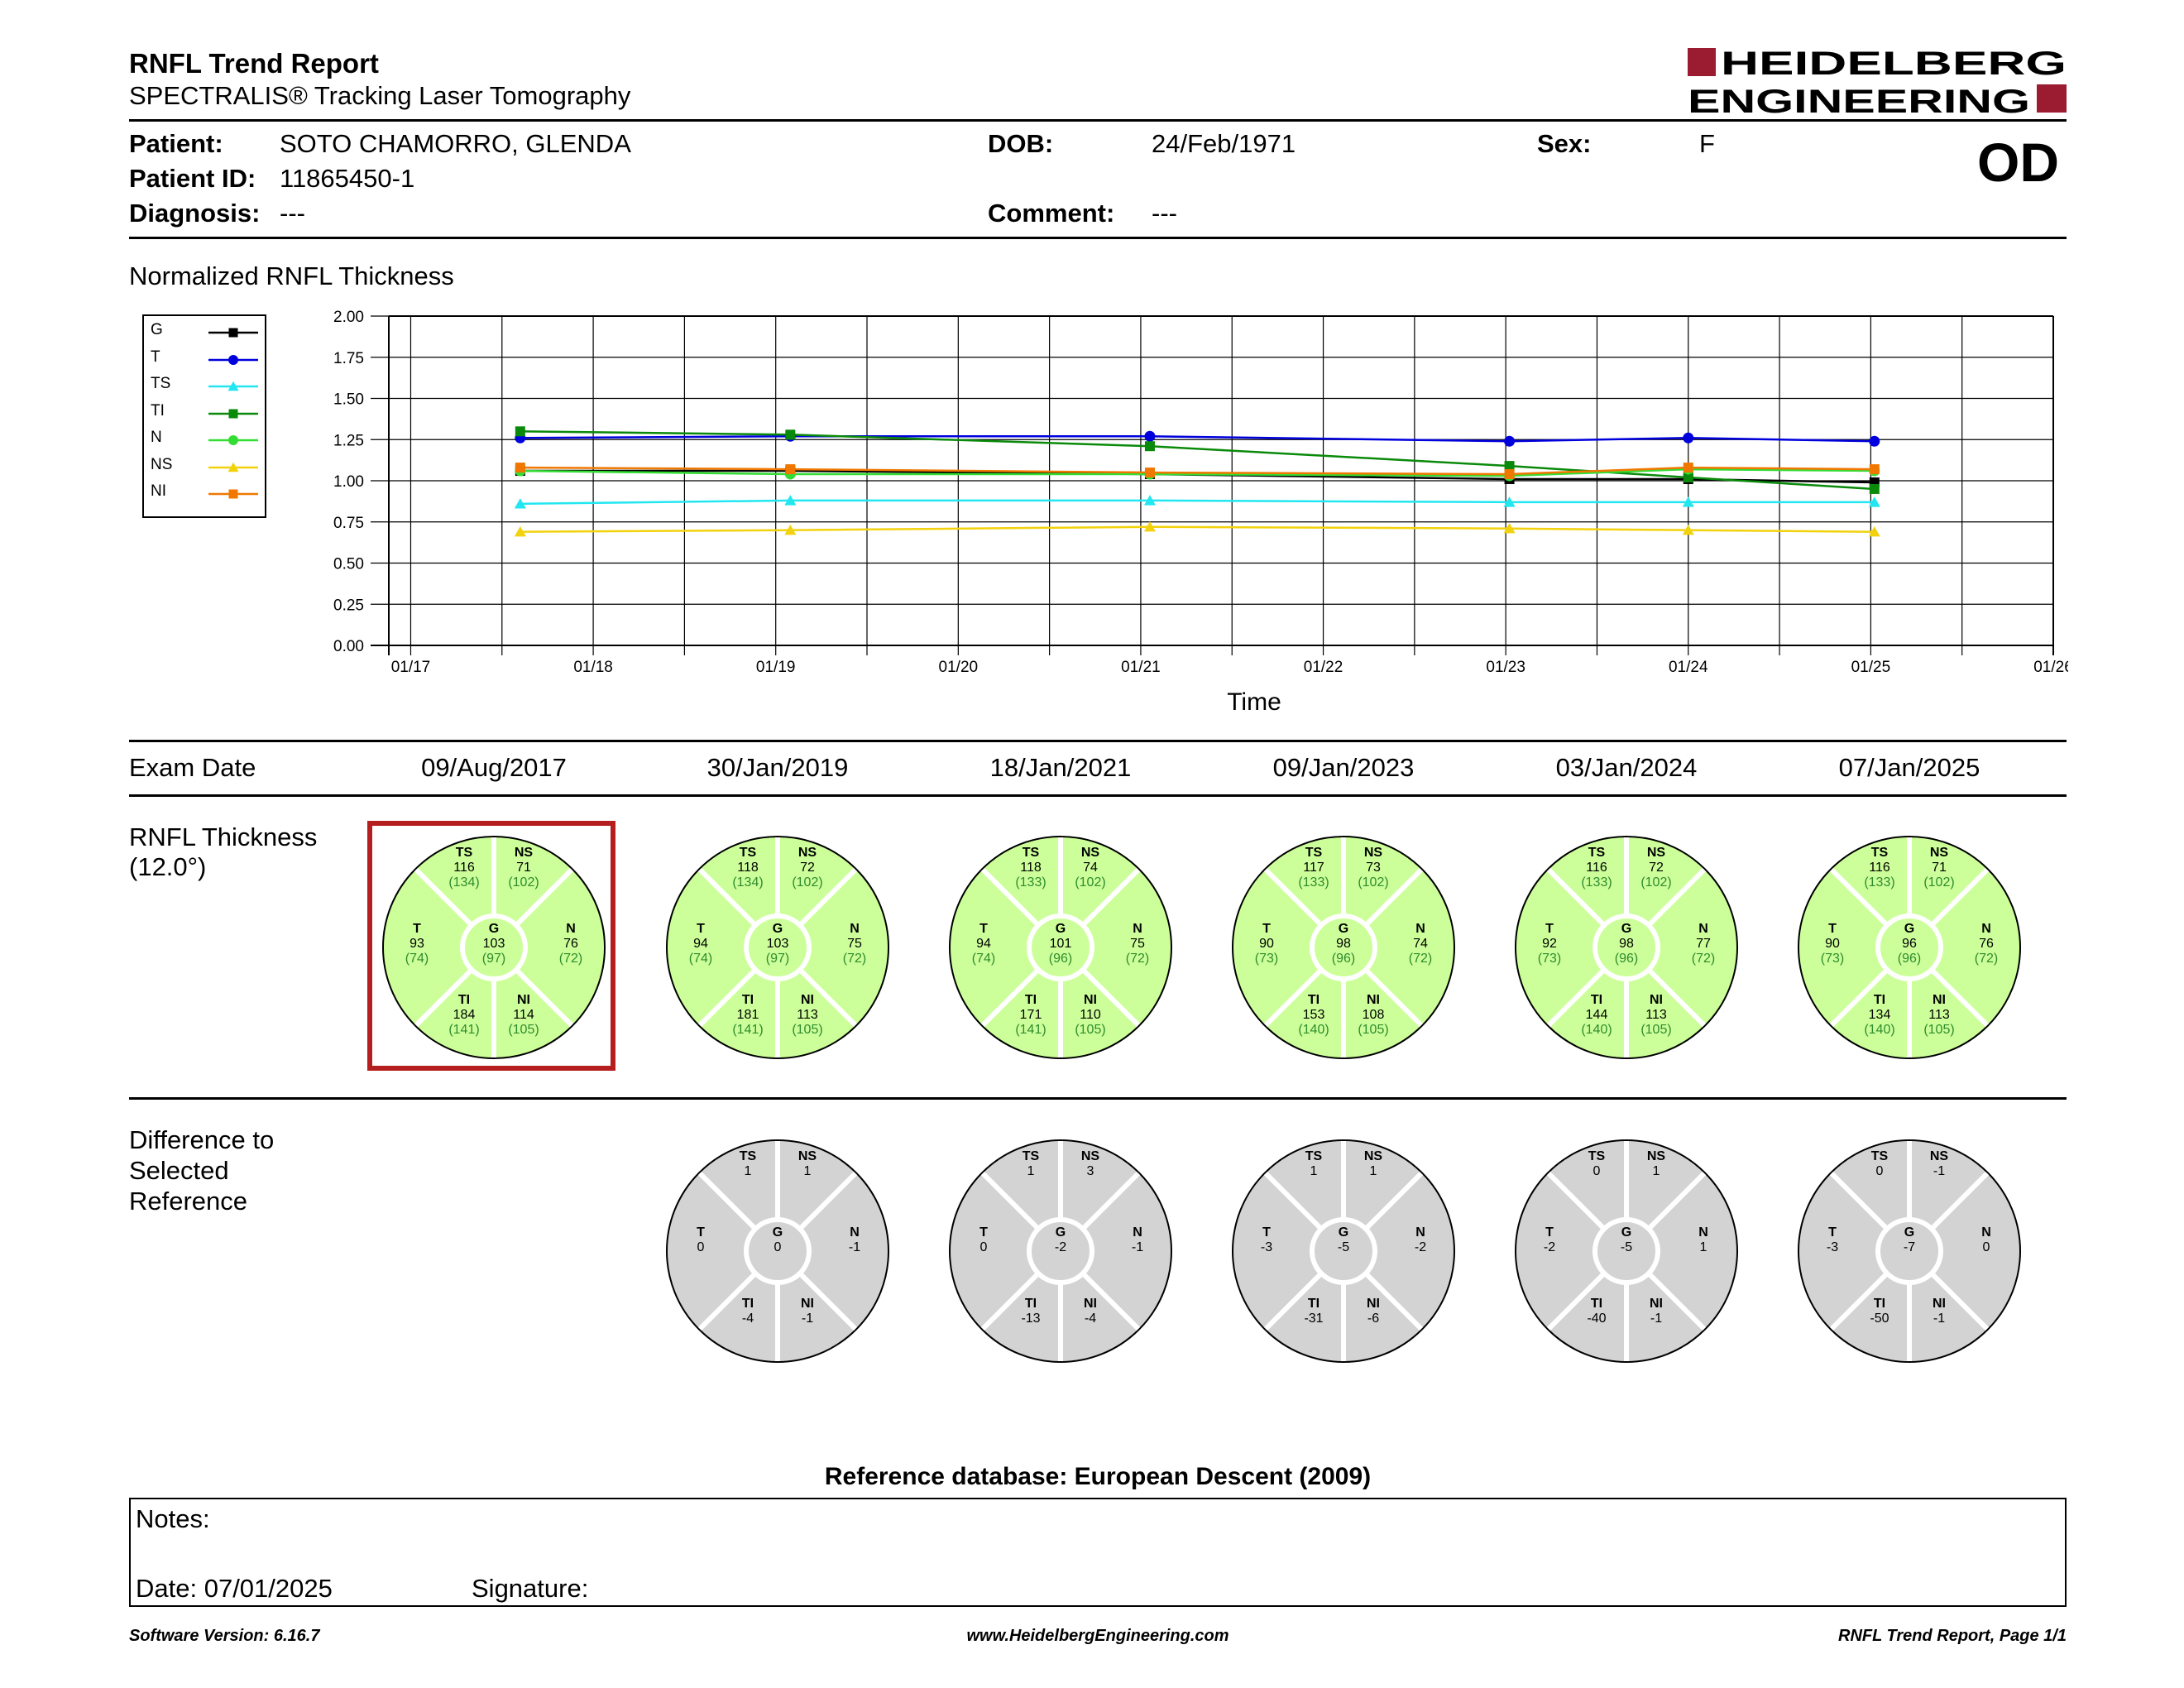 This screenshot has width=2184, height=1688. What do you see at coordinates (854, 1247) in the screenshot?
I see `sector-value-n: -1` at bounding box center [854, 1247].